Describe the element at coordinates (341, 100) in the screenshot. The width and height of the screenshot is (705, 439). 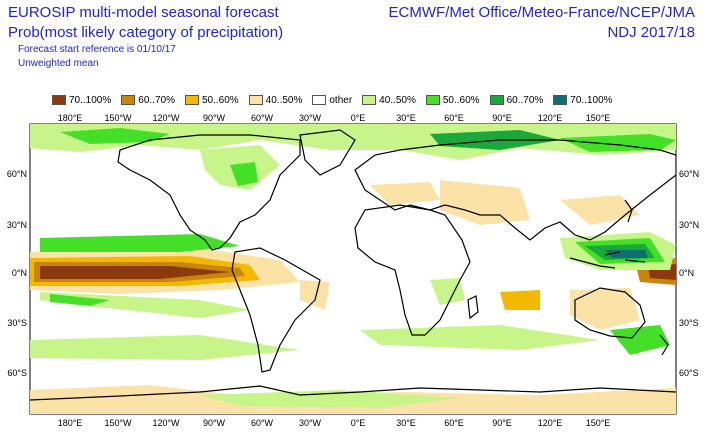
I see `legend-label: other` at that location.